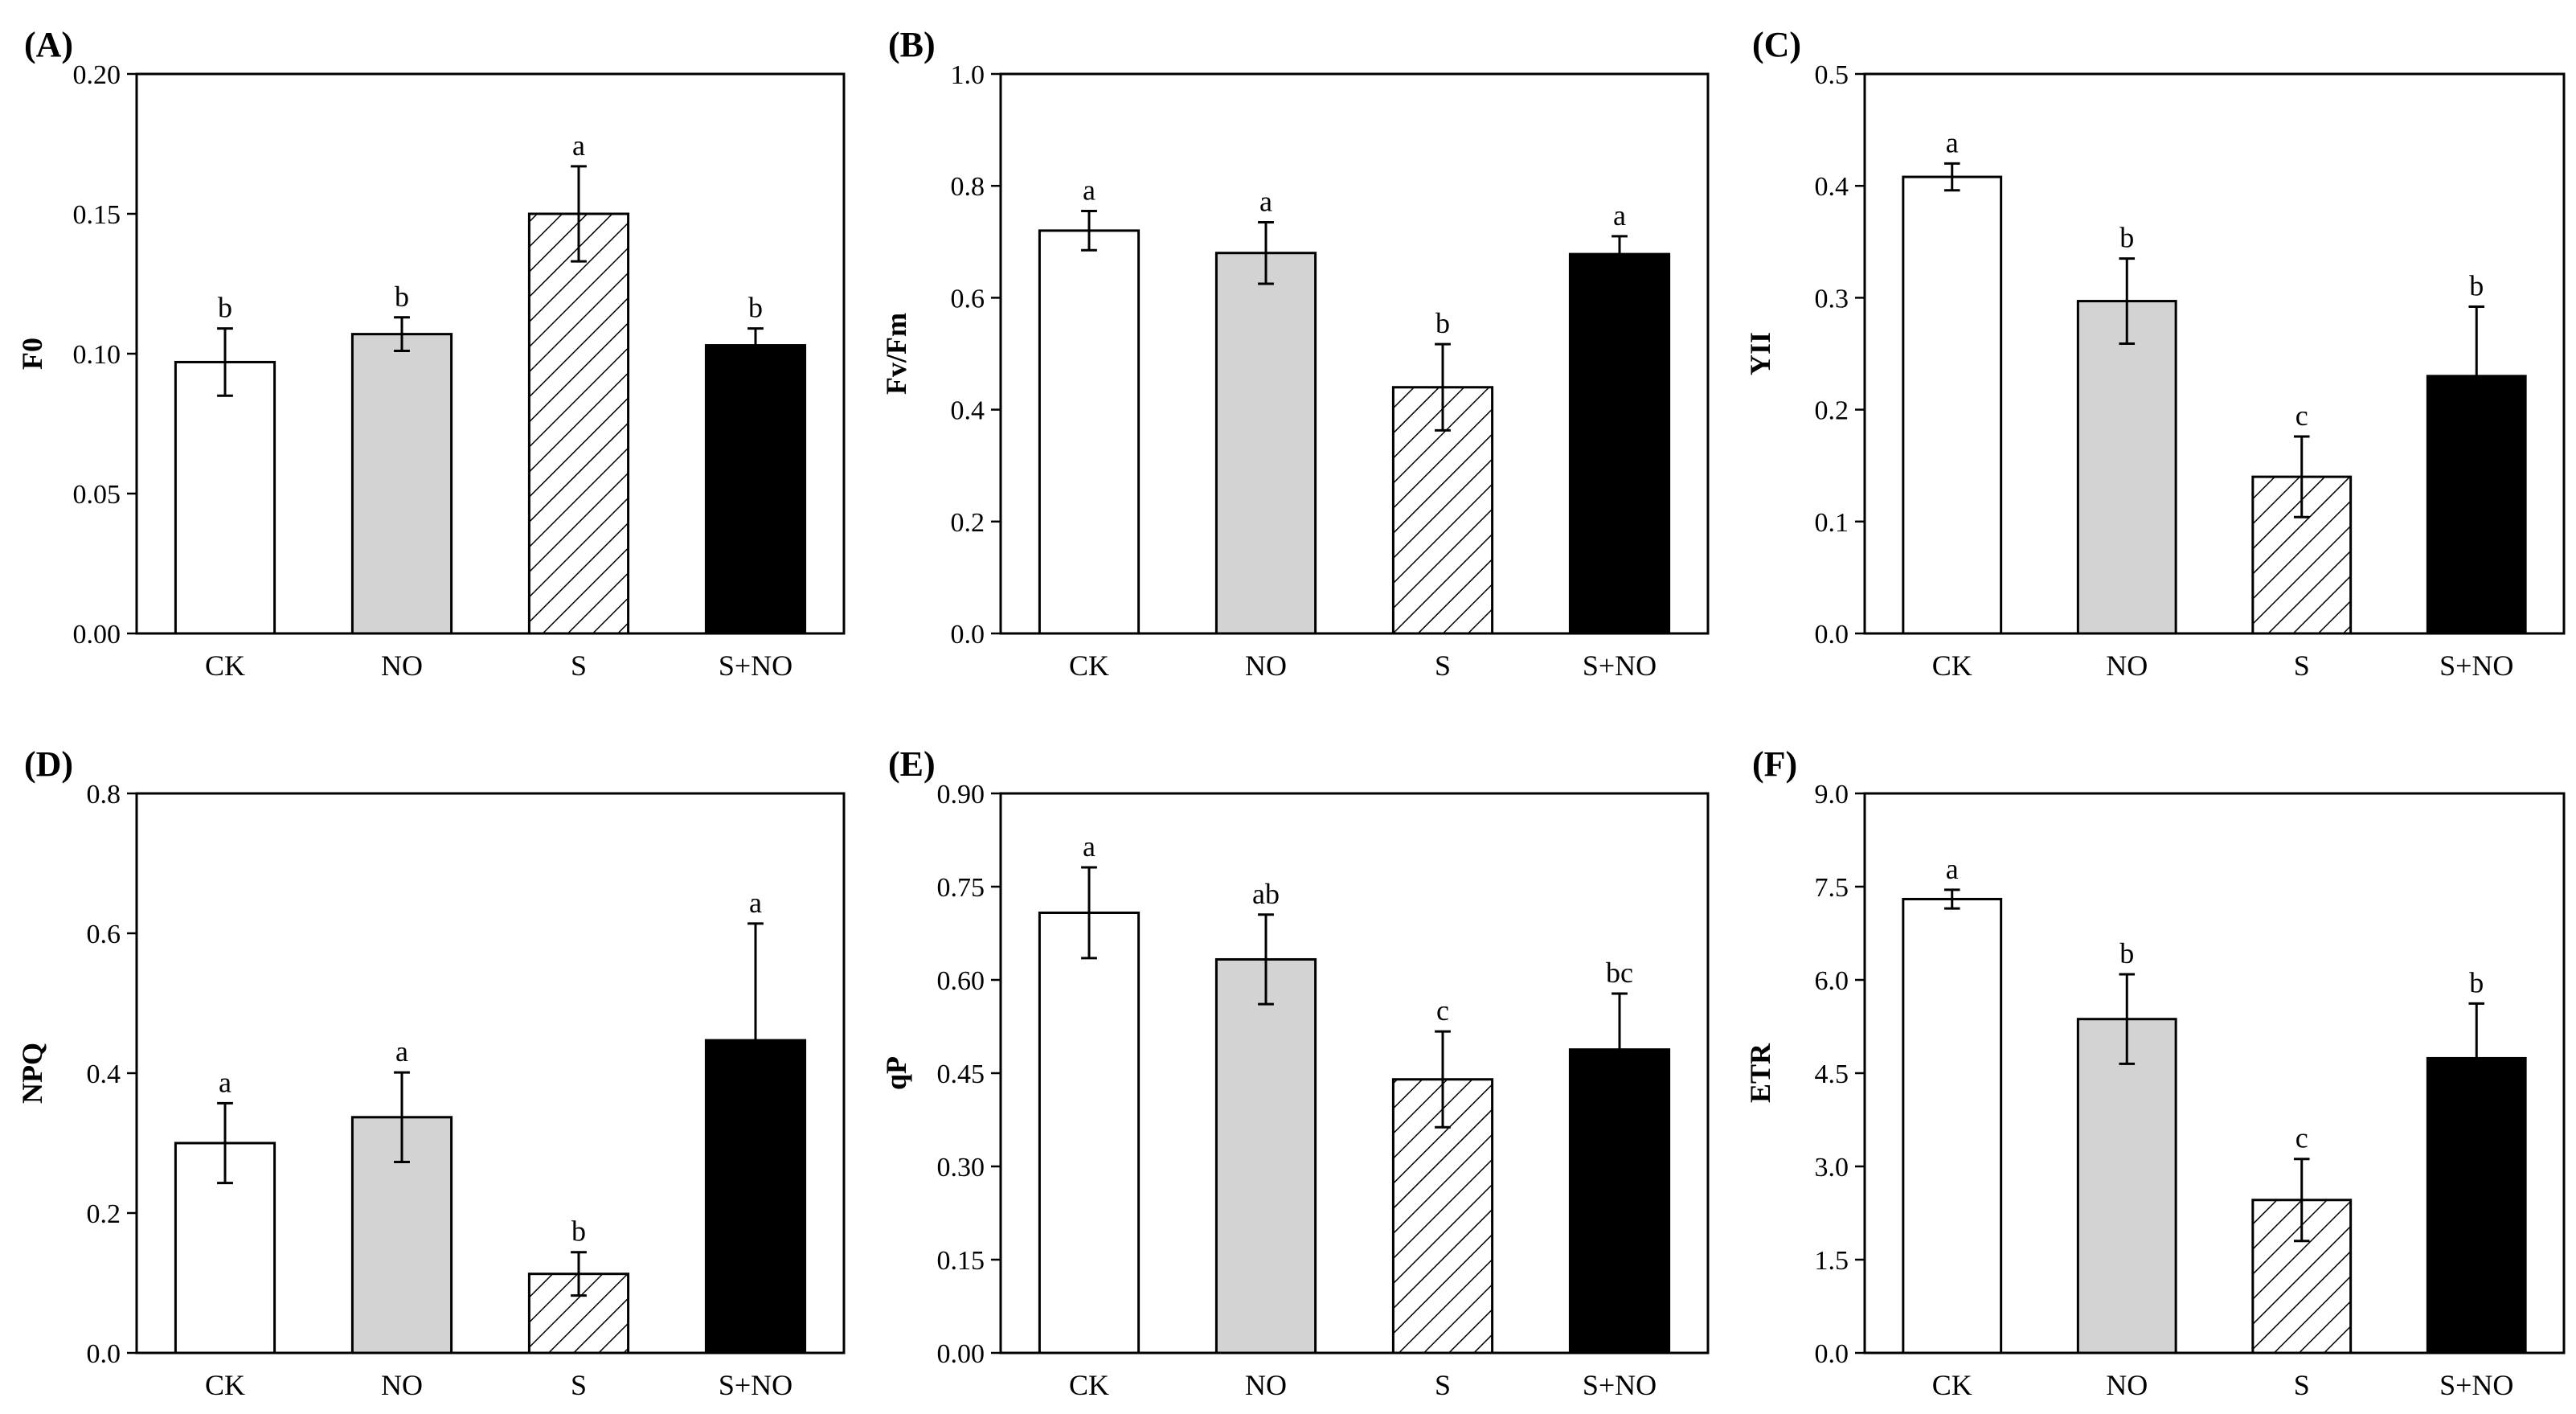  I want to click on panel-a: (A) F0 0.00 0.05 0.10 0.15 0.20 b CK b NO a Sb S+NO, so click(431, 353).